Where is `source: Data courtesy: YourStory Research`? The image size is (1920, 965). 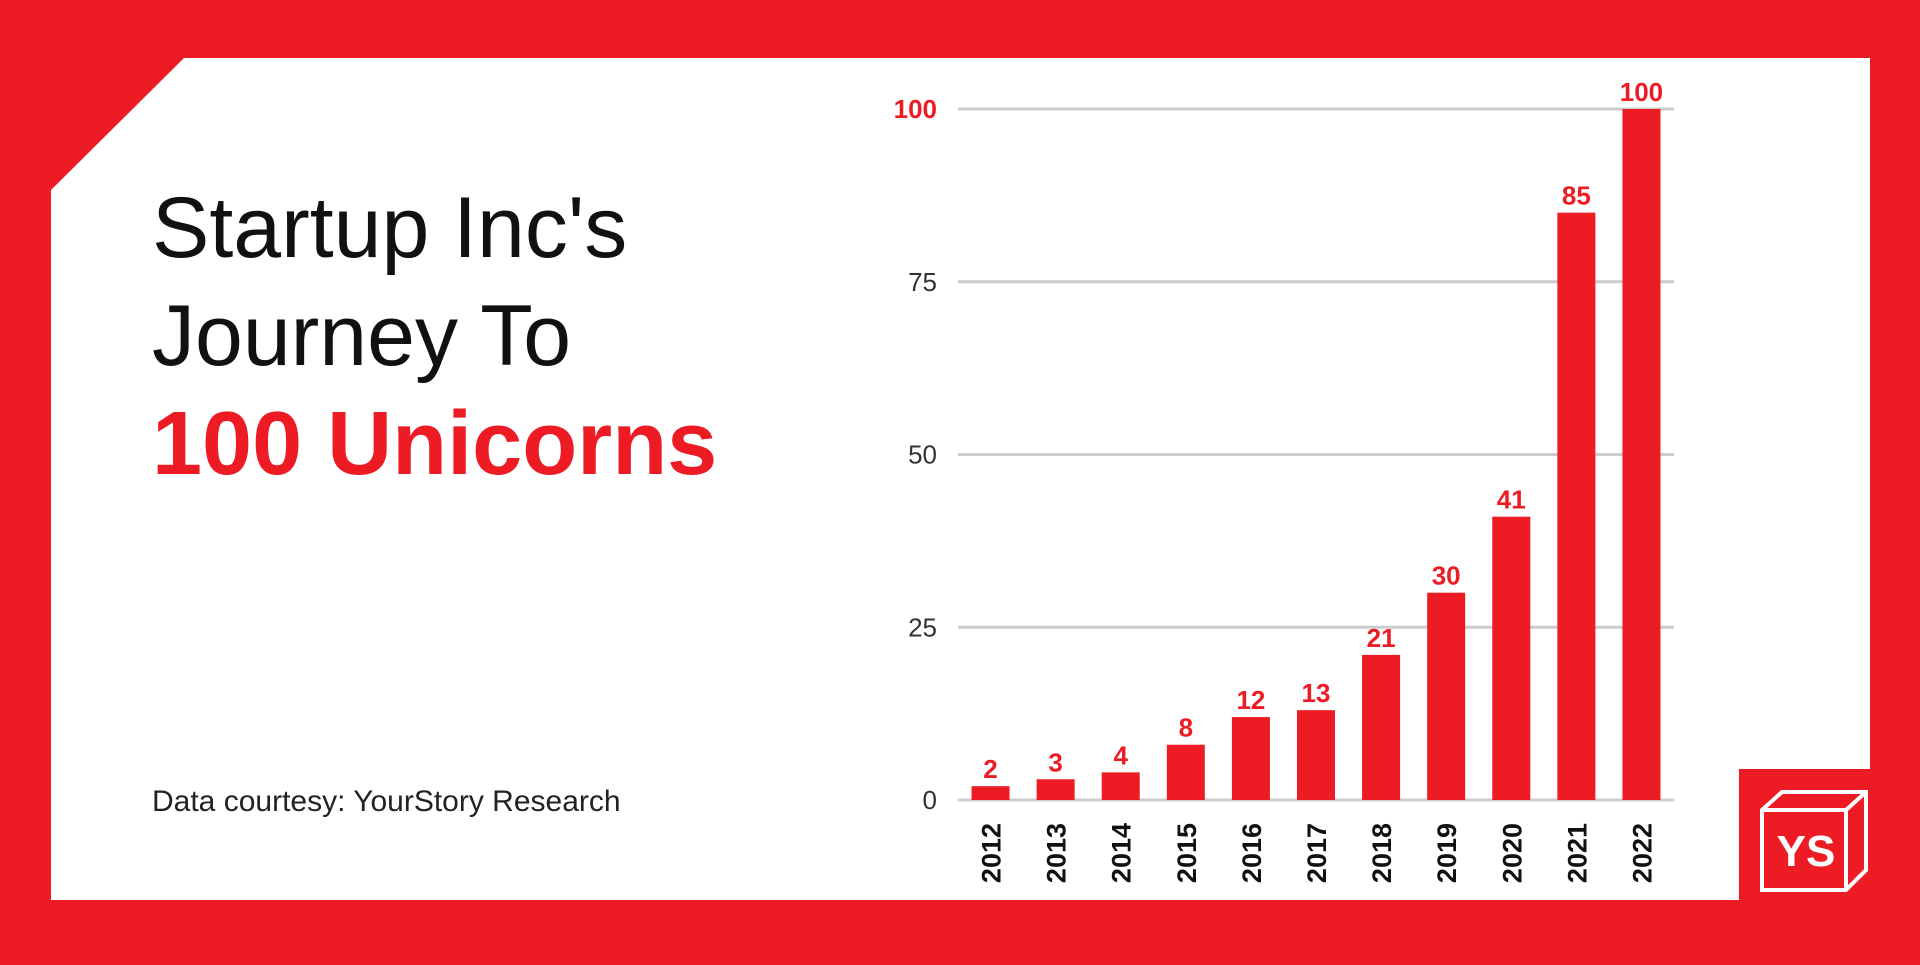
source: Data courtesy: YourStory Research is located at coordinates (386, 801).